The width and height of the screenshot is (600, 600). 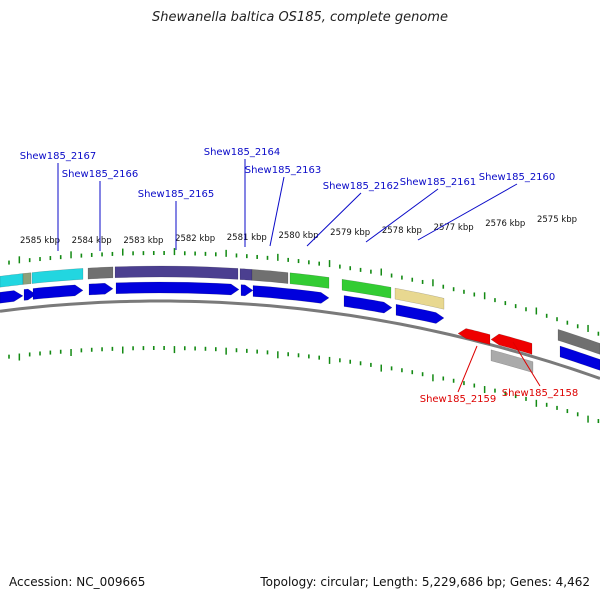 What do you see at coordinates (402, 231) in the screenshot?
I see `kbp-label: 2578 kbp` at bounding box center [402, 231].